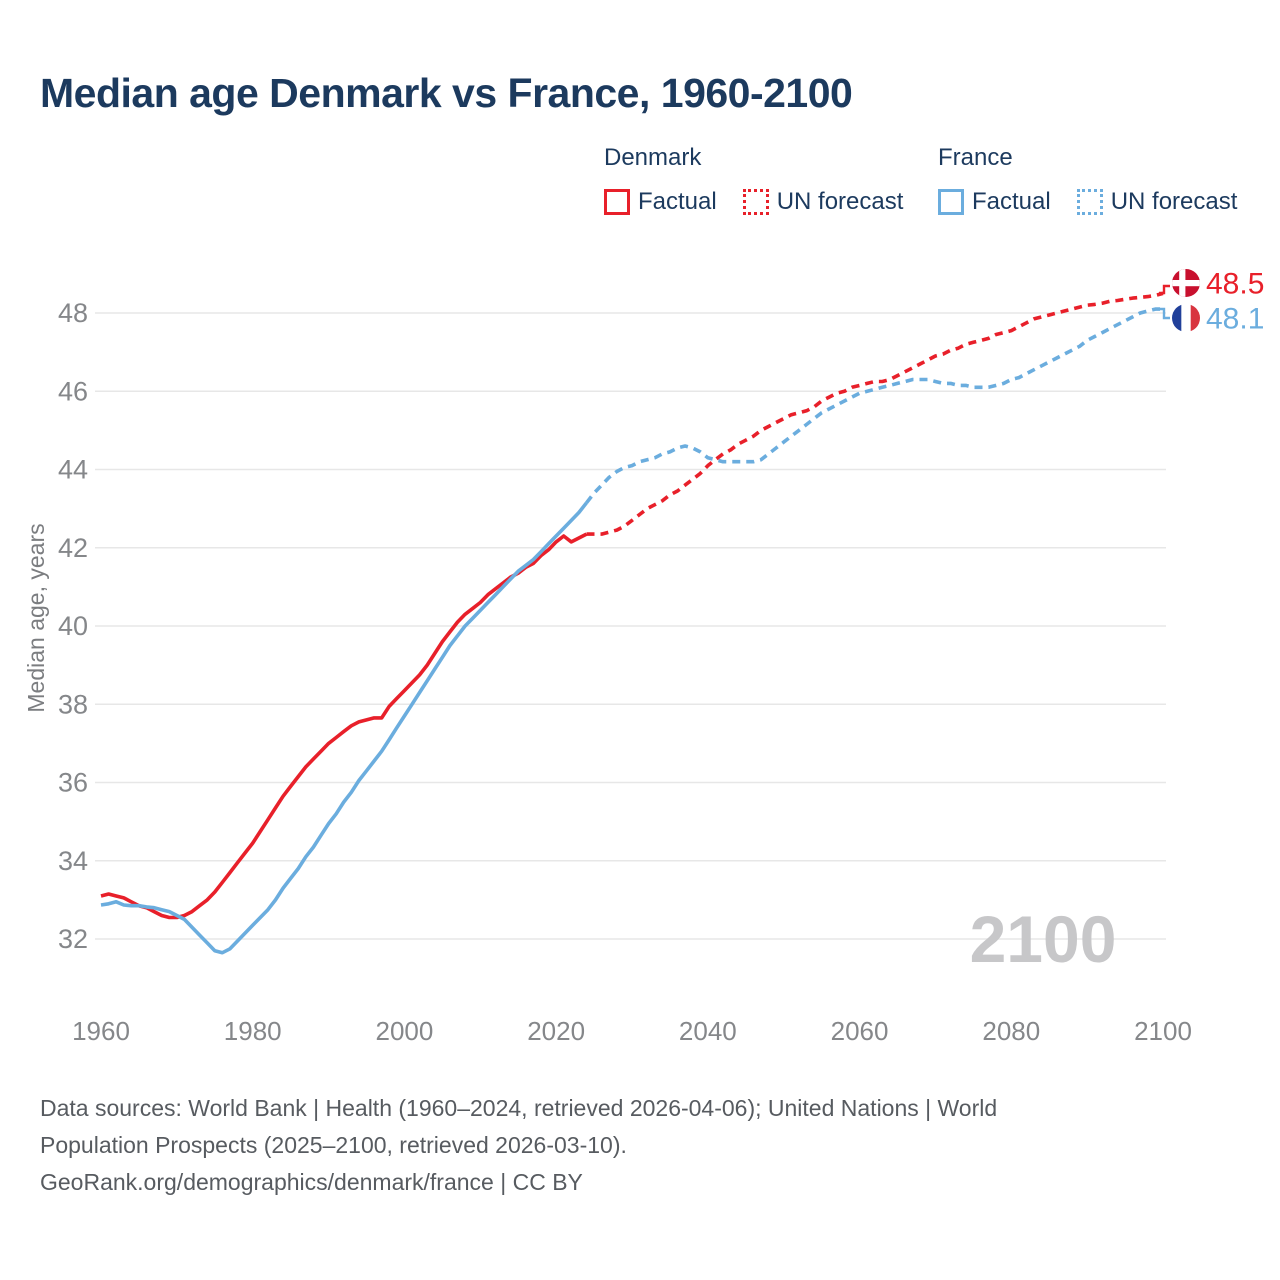  Describe the element at coordinates (617, 202) in the screenshot. I see `denmark-factual-swatch-icon` at that location.